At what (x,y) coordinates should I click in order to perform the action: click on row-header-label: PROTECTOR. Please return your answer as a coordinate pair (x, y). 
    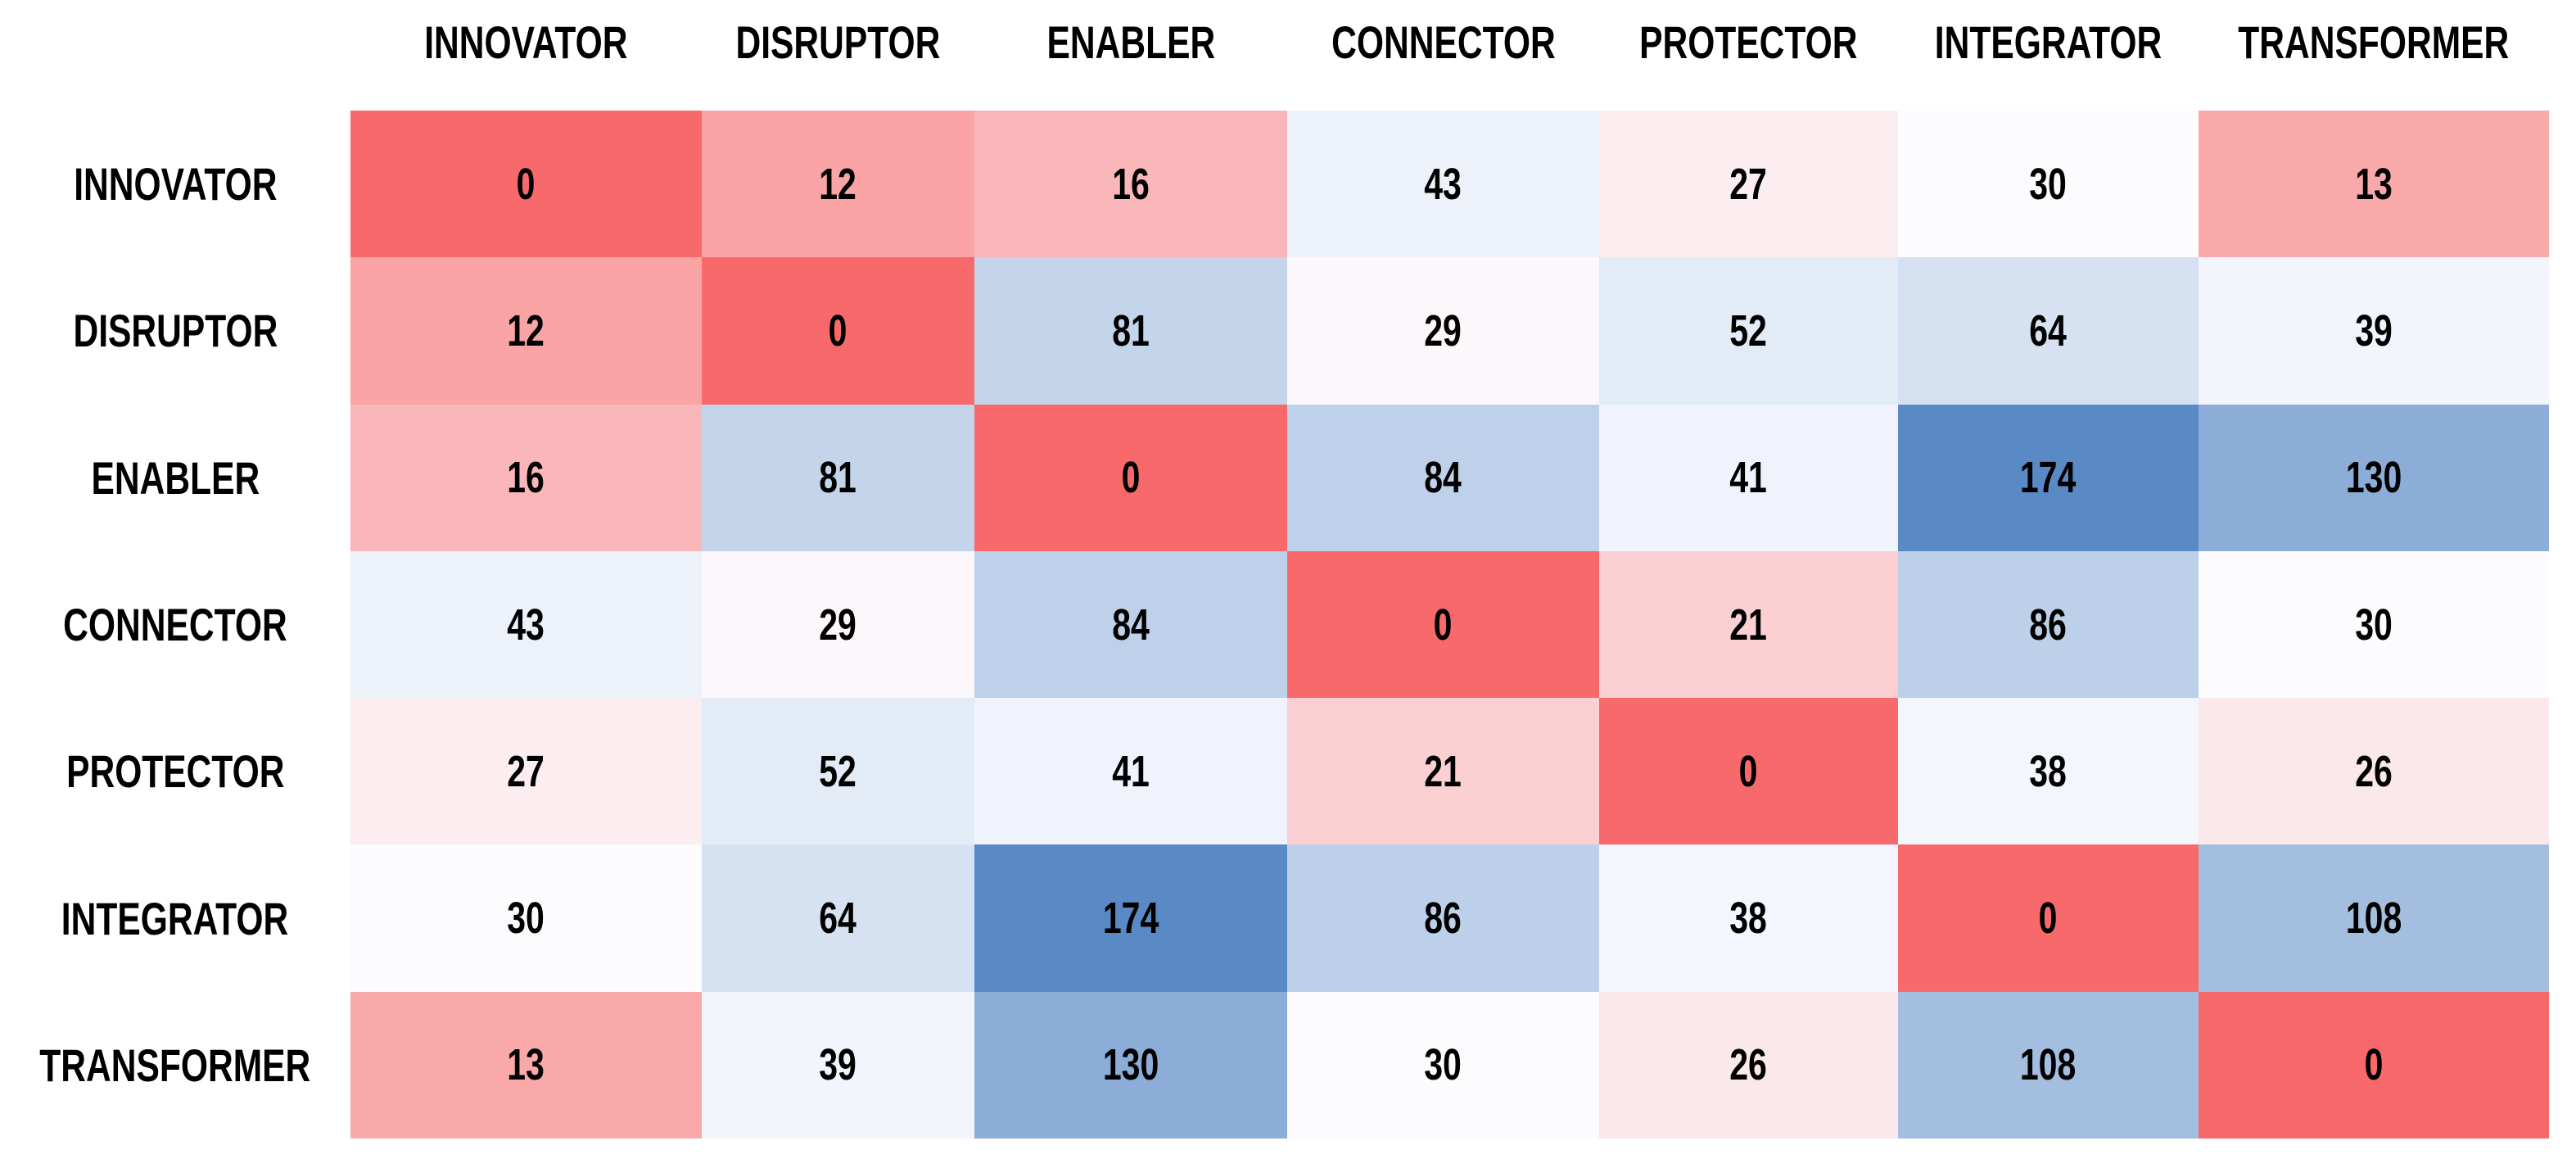
    Looking at the image, I should click on (175, 771).